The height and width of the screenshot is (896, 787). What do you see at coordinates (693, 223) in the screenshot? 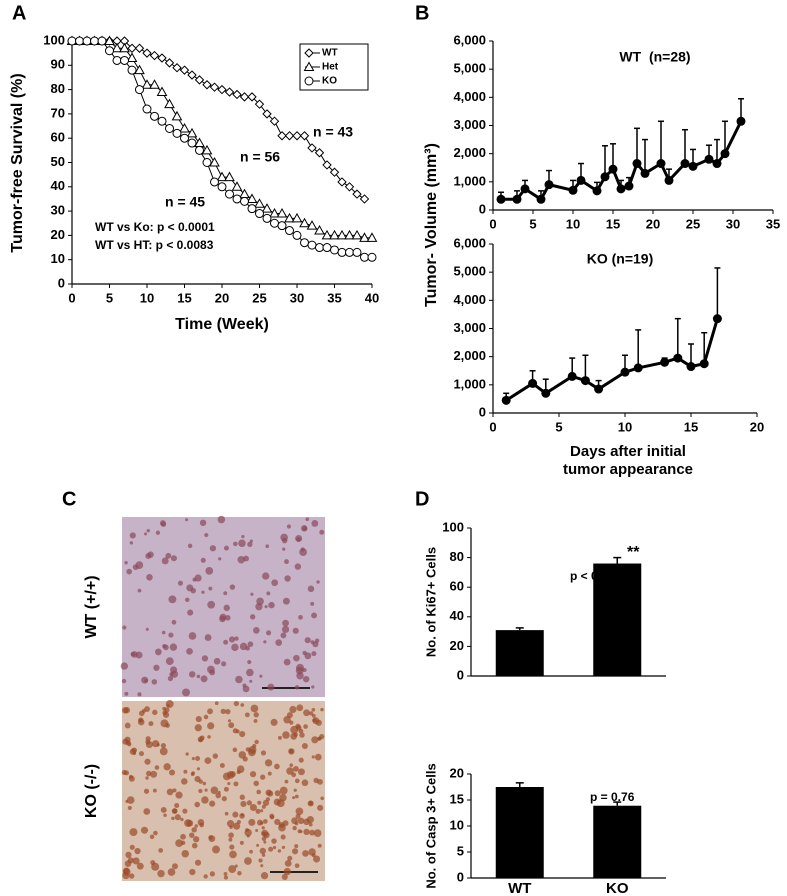
I see `x-tick-label: 25` at bounding box center [693, 223].